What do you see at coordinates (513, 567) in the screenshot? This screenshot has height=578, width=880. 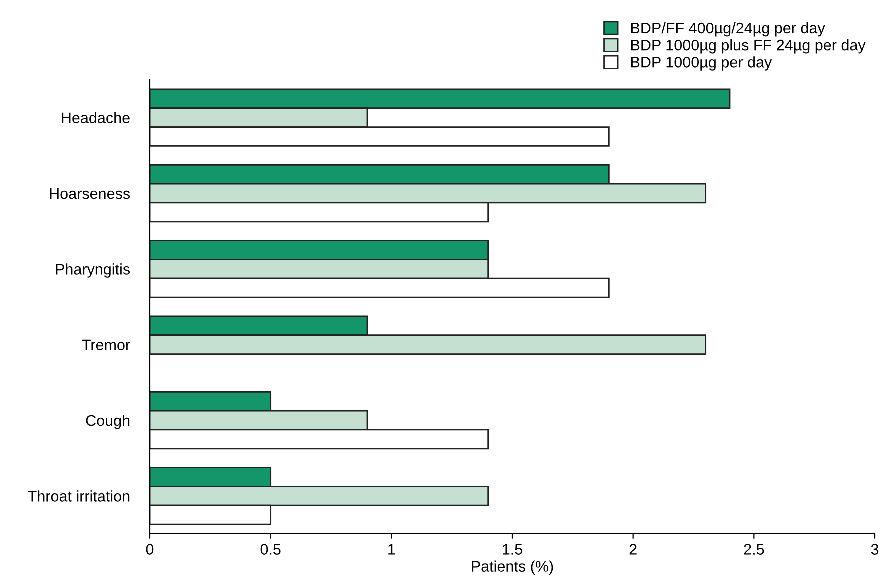 I see `x-axis-title: Patients (%)` at bounding box center [513, 567].